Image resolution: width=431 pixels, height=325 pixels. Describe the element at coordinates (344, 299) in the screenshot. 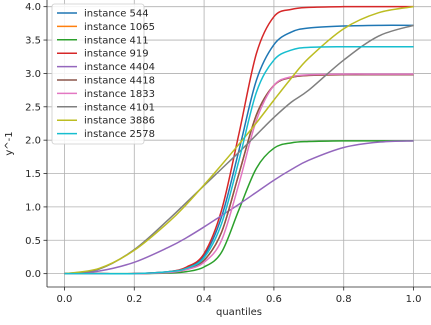

I see `x-tick-label: 0.8` at that location.